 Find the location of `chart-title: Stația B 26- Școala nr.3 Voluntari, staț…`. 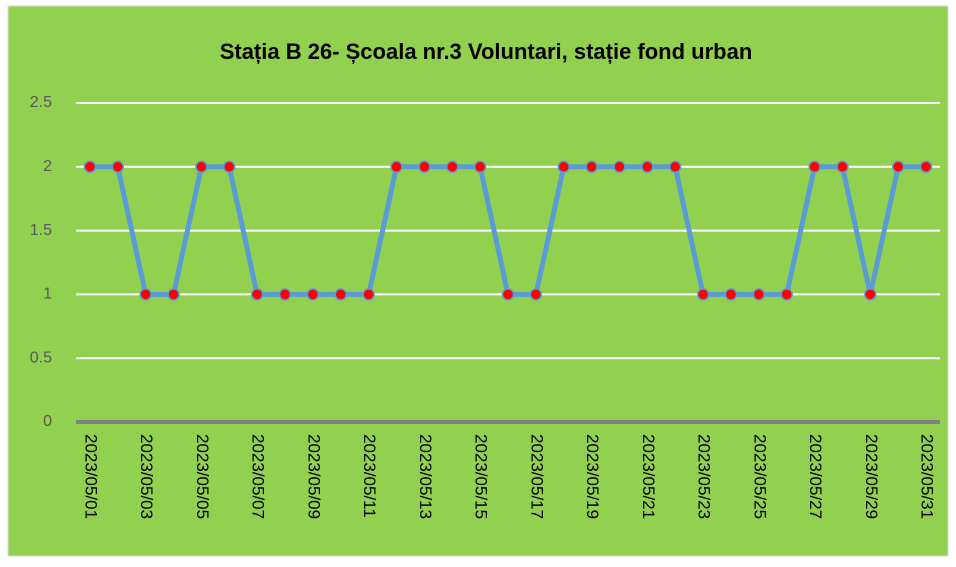

chart-title: Stația B 26- Școala nr.3 Voluntari, staț… is located at coordinates (486, 51).